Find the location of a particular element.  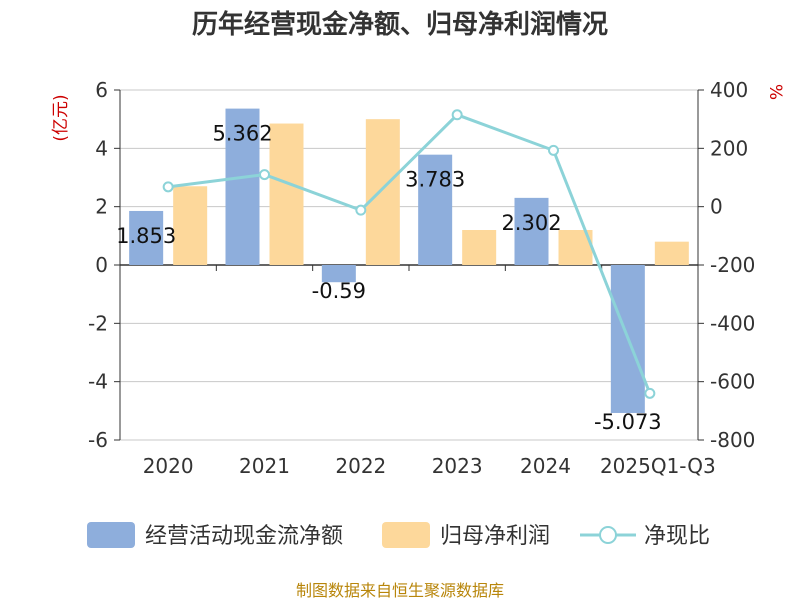

left-tick-label: 2 is located at coordinates (101, 207).